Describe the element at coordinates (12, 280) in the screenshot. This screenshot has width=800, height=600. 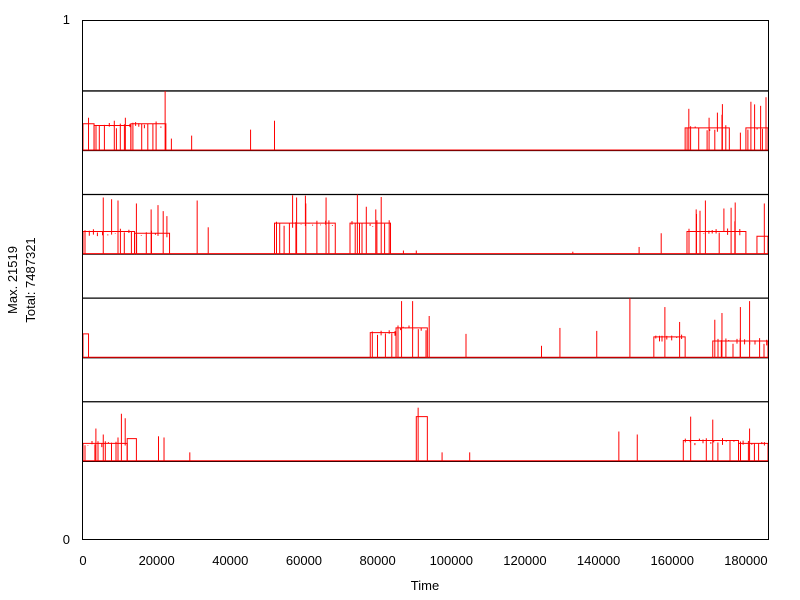
I see `y-axis-title-max: Max. 21519` at that location.